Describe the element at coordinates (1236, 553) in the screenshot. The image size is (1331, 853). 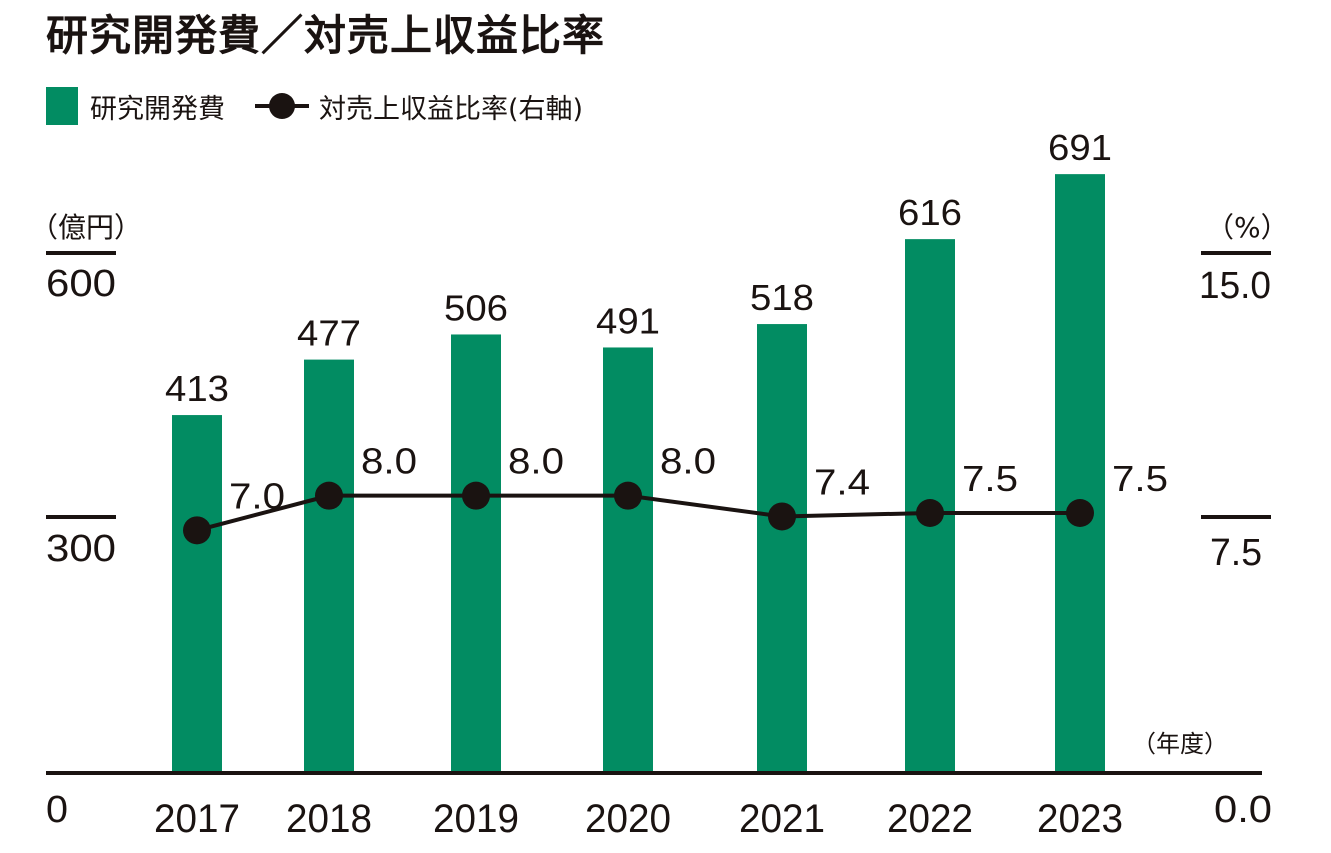
I see `right-tick-label: 7.5` at that location.